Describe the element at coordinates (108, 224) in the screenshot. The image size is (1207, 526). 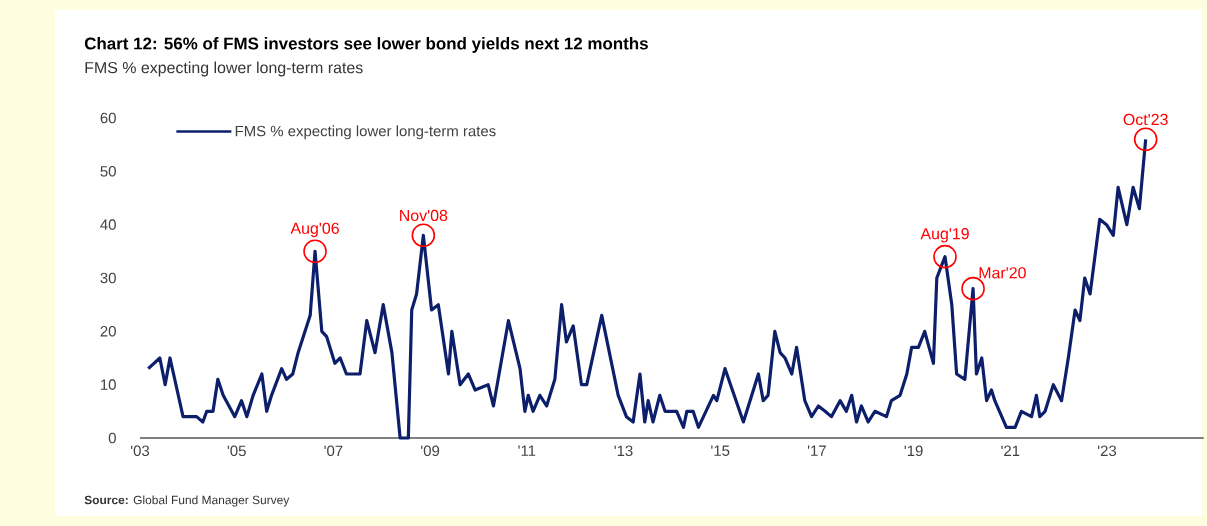
I see `y-tick-label: 40` at that location.